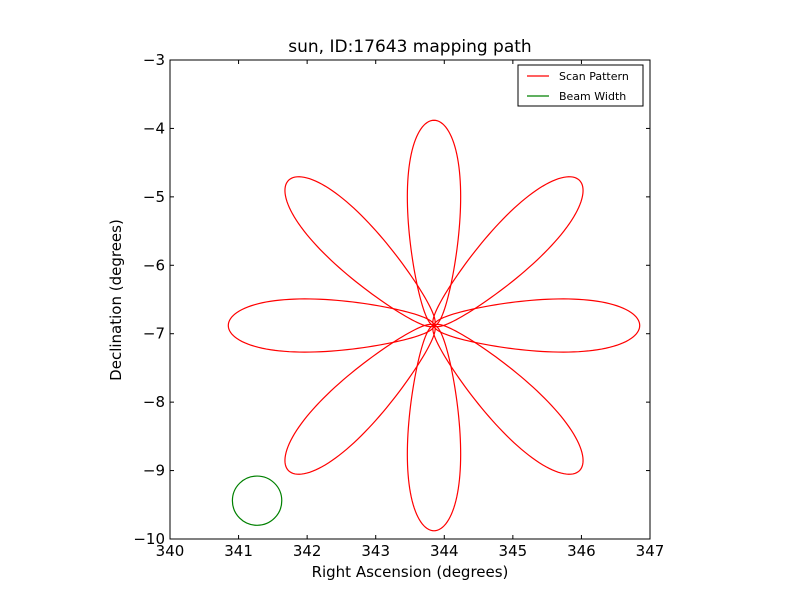 Image resolution: width=800 pixels, height=600 pixels. What do you see at coordinates (149, 539) in the screenshot?
I see `y-tick-label: −10` at bounding box center [149, 539].